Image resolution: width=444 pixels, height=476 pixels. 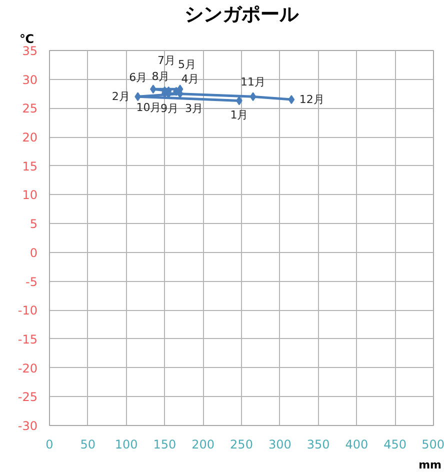 What do you see at coordinates (30, 109) in the screenshot?
I see `y-tick-label: 25` at bounding box center [30, 109].